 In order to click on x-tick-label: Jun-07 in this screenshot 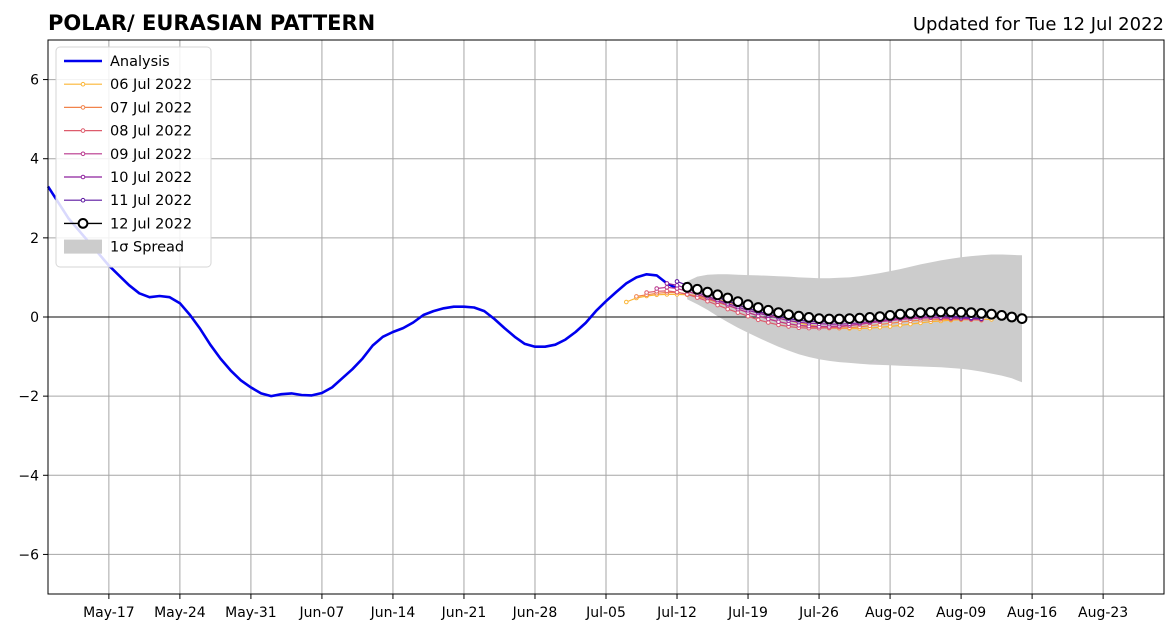, I will do `click(322, 613)`.